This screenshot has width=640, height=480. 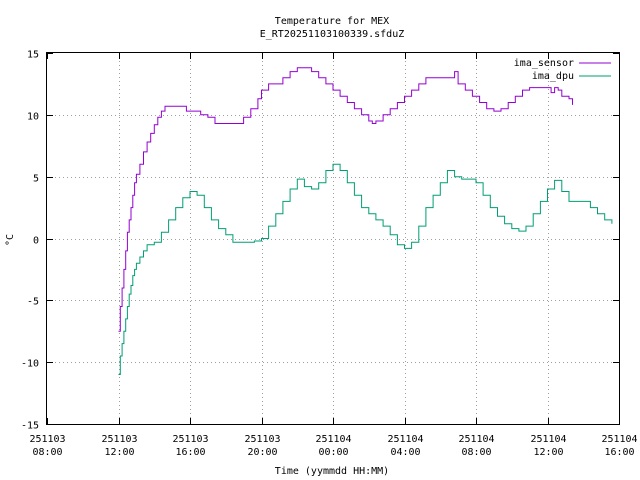 I want to click on chart-title: Temperature for MEX, so click(x=332, y=21).